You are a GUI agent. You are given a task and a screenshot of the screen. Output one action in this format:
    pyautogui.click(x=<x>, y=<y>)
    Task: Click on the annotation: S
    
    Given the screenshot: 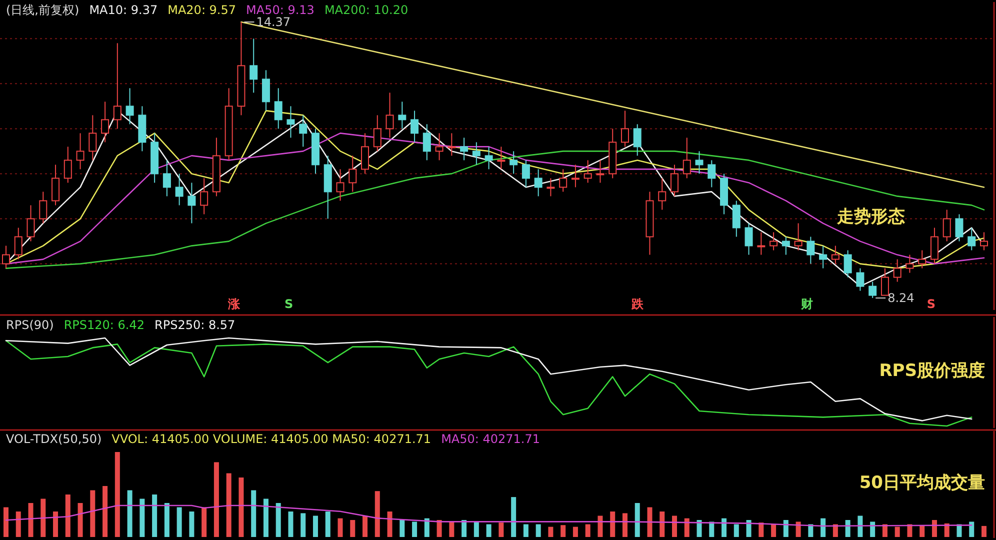 What is the action you would take?
    pyautogui.click(x=289, y=304)
    